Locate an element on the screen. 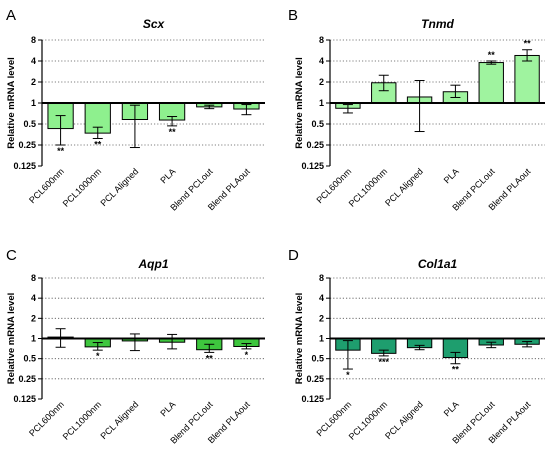  panel-letter: D is located at coordinates (293, 255).